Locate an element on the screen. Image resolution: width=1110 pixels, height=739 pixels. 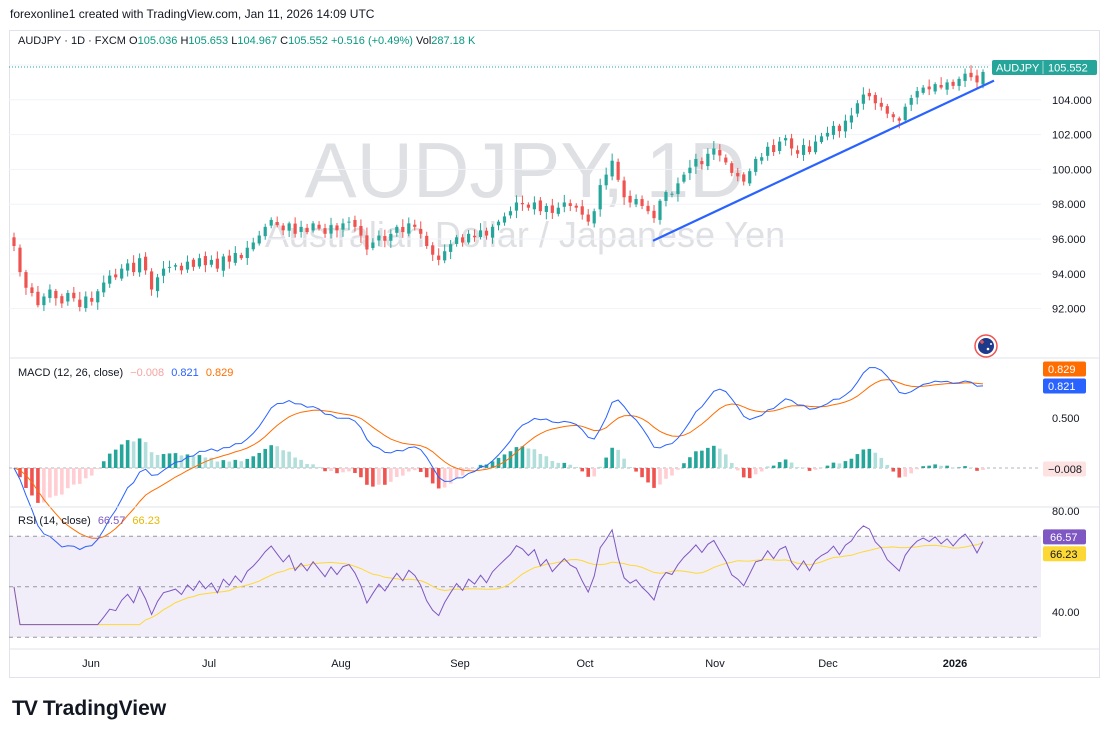
rsi-ma-line is located at coordinates (498, 584).